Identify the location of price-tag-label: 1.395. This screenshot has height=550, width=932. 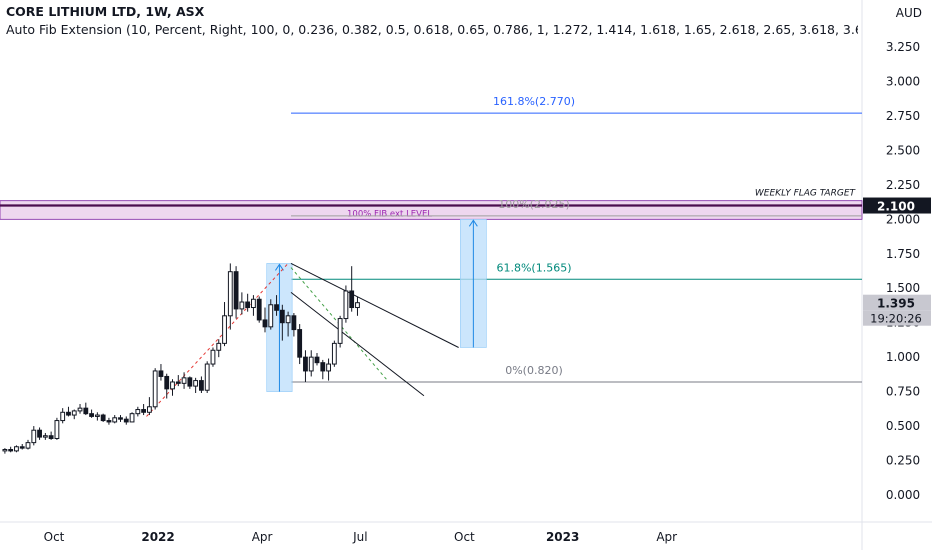
(896, 304).